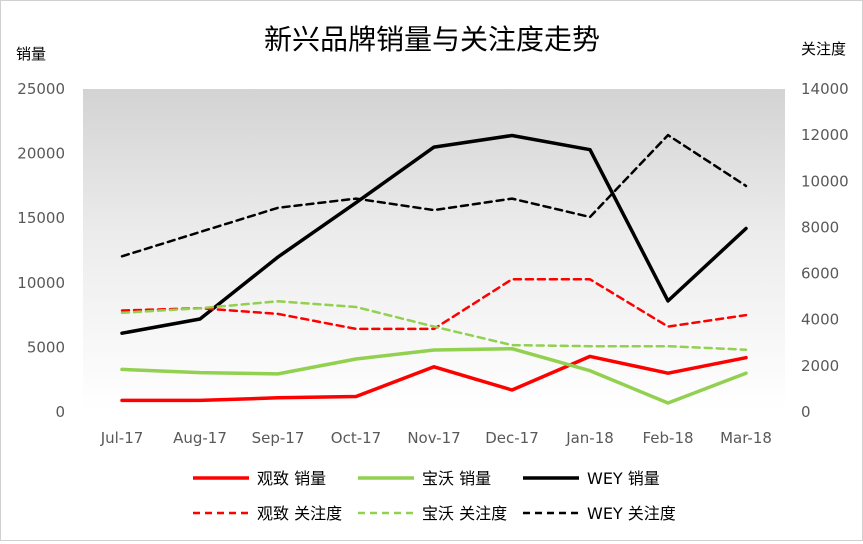 The height and width of the screenshot is (544, 863). What do you see at coordinates (820, 274) in the screenshot?
I see `right-y-tick-label: 6000` at bounding box center [820, 274].